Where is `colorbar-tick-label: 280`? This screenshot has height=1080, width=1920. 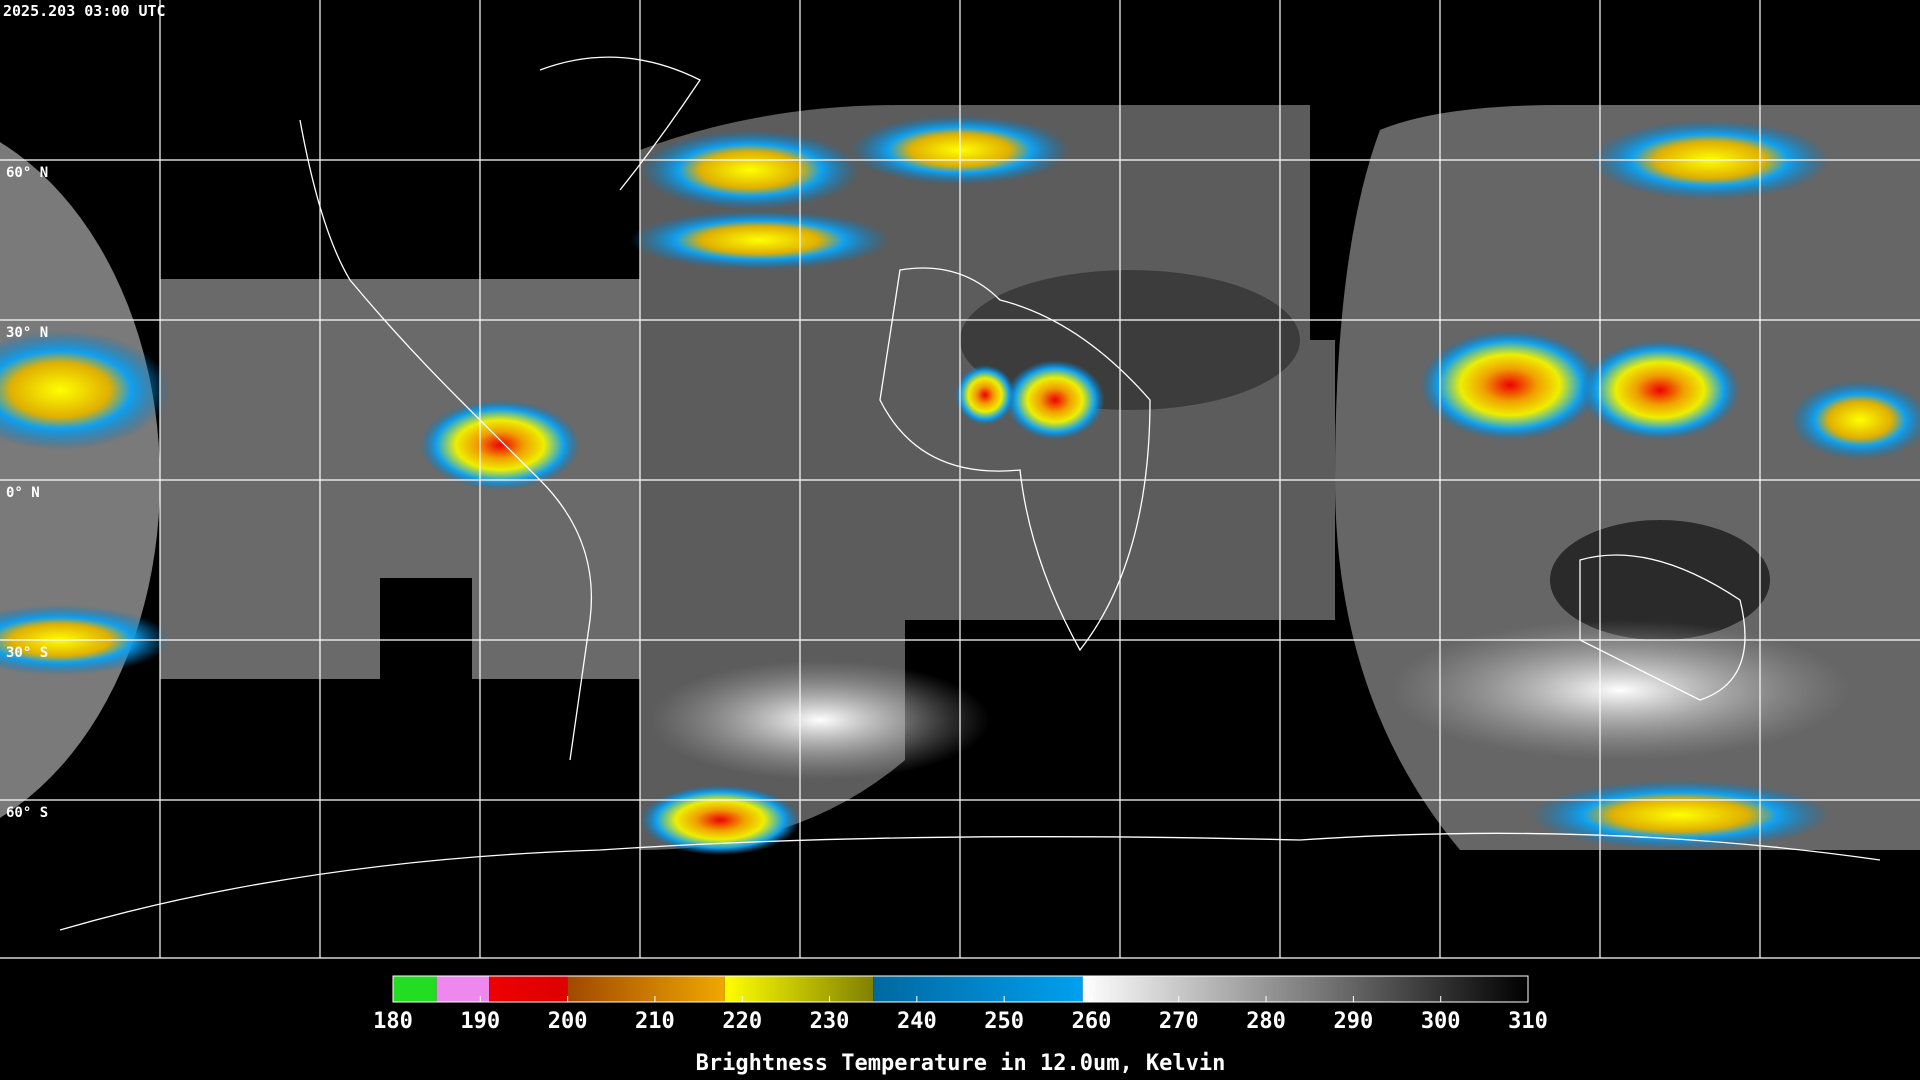 colorbar-tick-label: 280 is located at coordinates (1266, 1021).